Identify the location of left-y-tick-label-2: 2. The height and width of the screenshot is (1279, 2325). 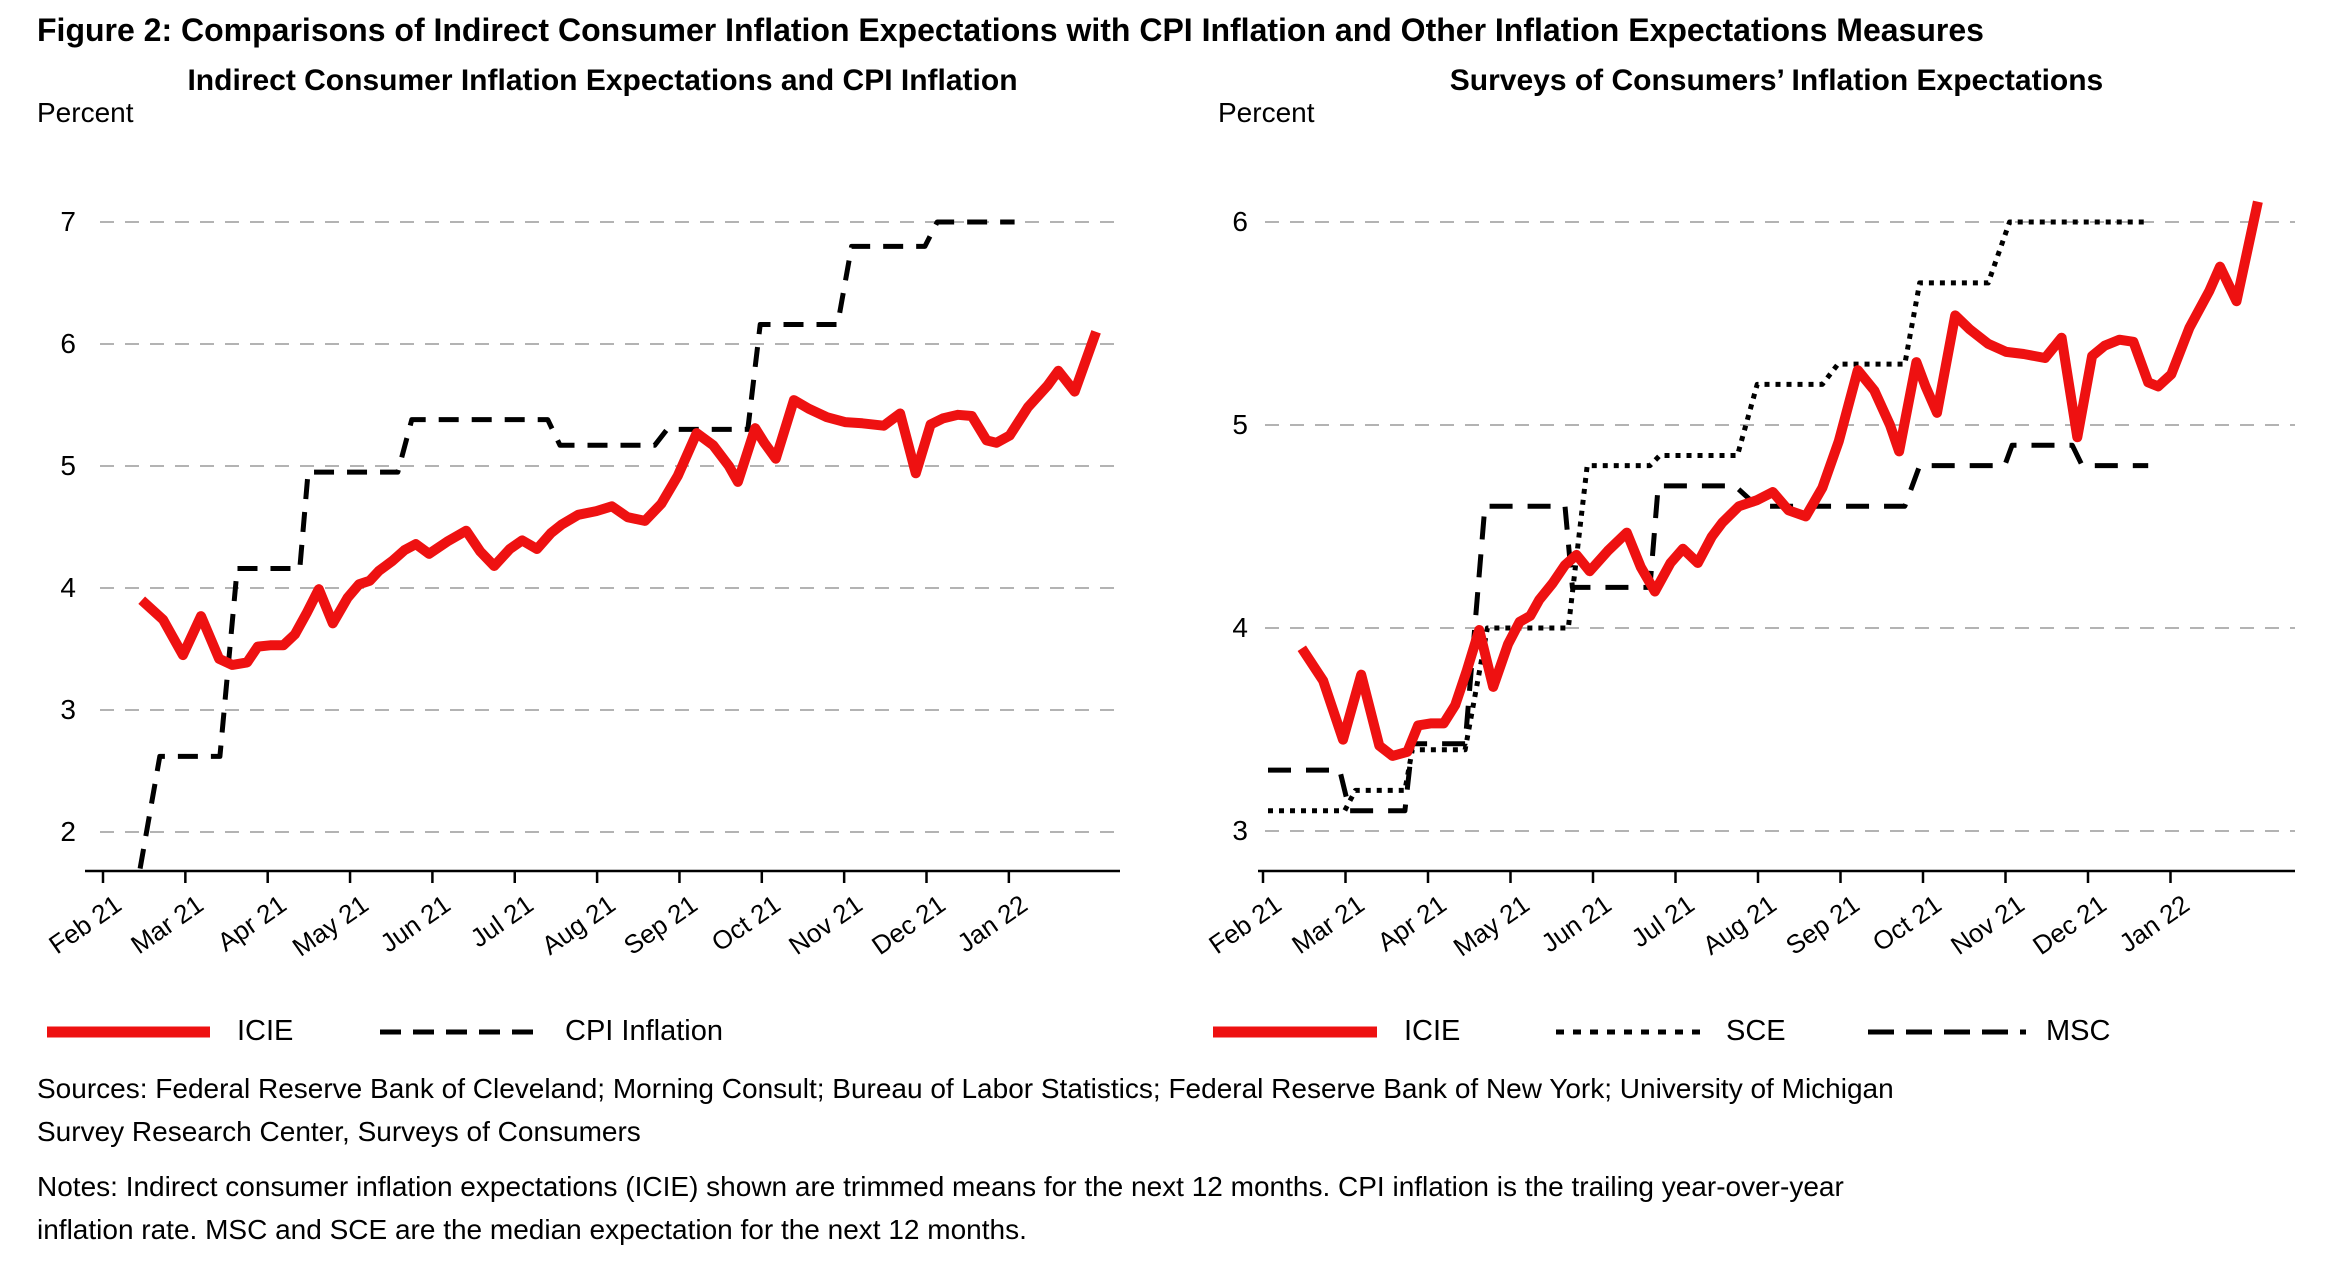
(68, 831).